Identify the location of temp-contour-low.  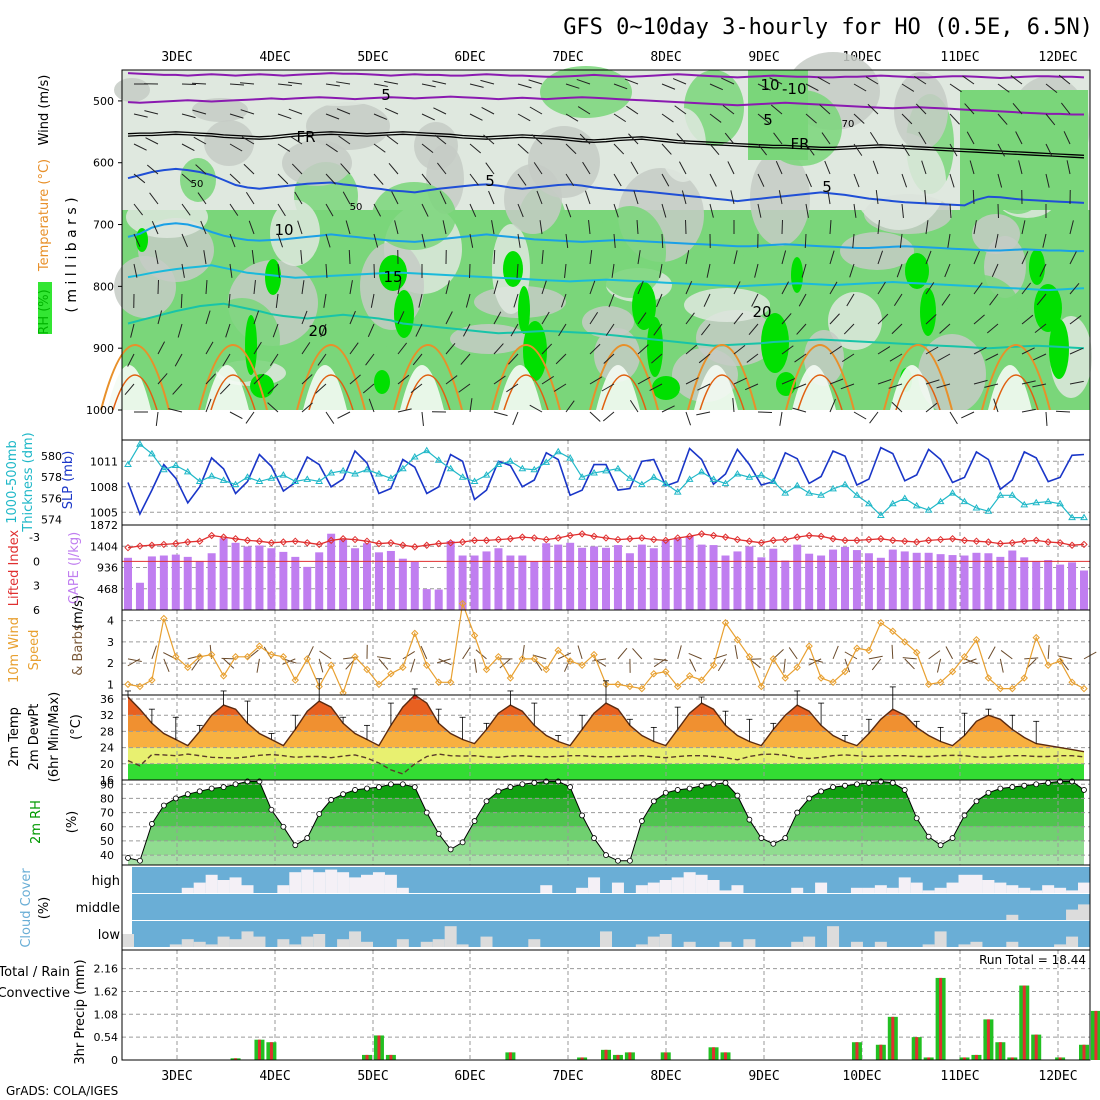
(526, 377).